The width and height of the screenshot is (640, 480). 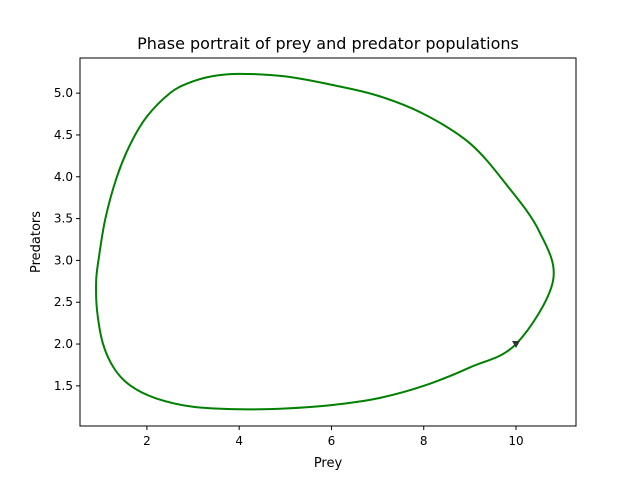 I want to click on x-axis-label: Prey, so click(x=328, y=463).